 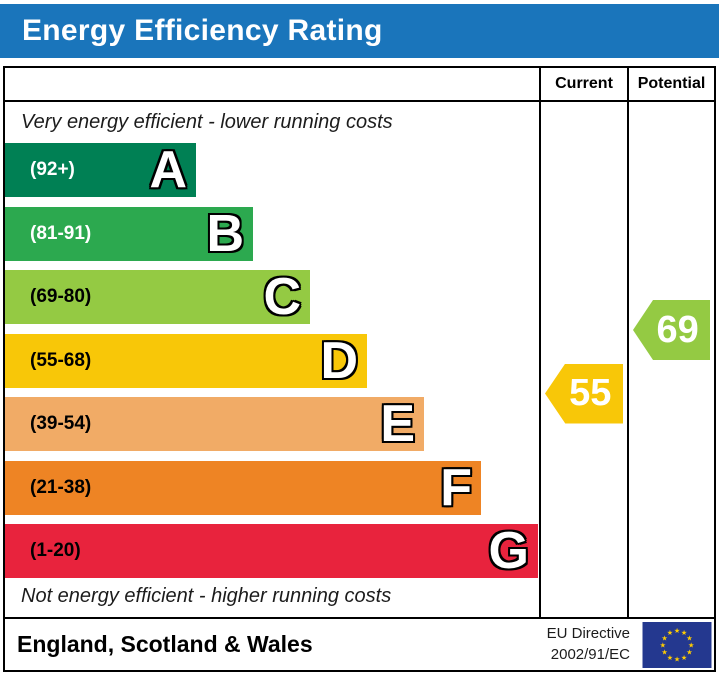 What do you see at coordinates (456, 487) in the screenshot?
I see `band-letter: F` at bounding box center [456, 487].